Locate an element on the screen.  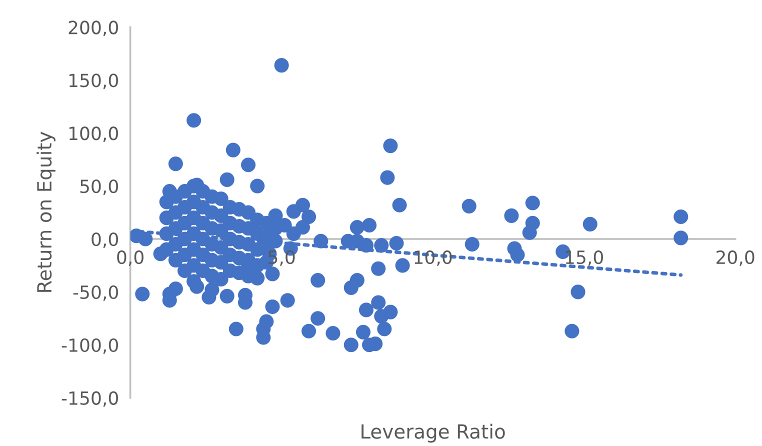
x-tick-label: 15,0 is located at coordinates (584, 258).